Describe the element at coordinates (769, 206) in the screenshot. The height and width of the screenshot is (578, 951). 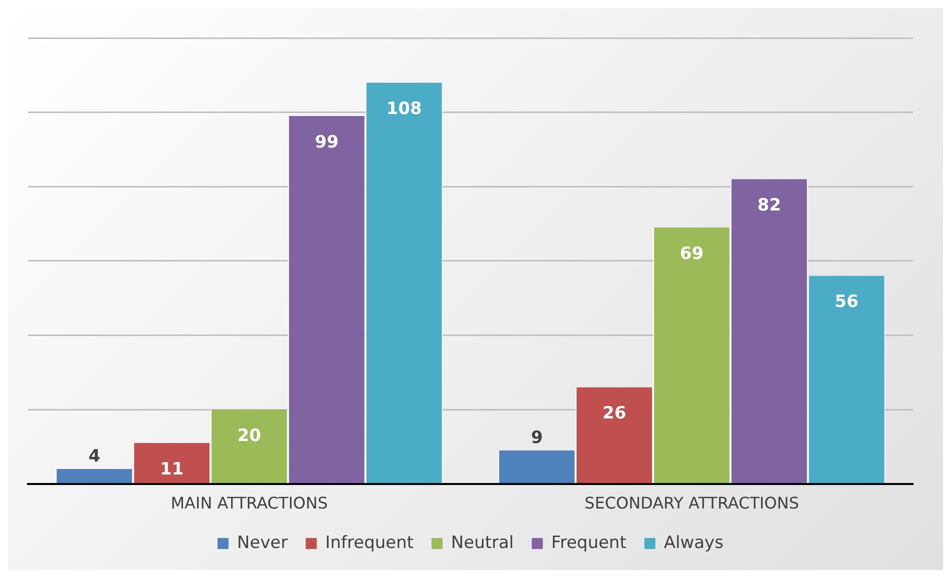
I see `data-label: 82` at that location.